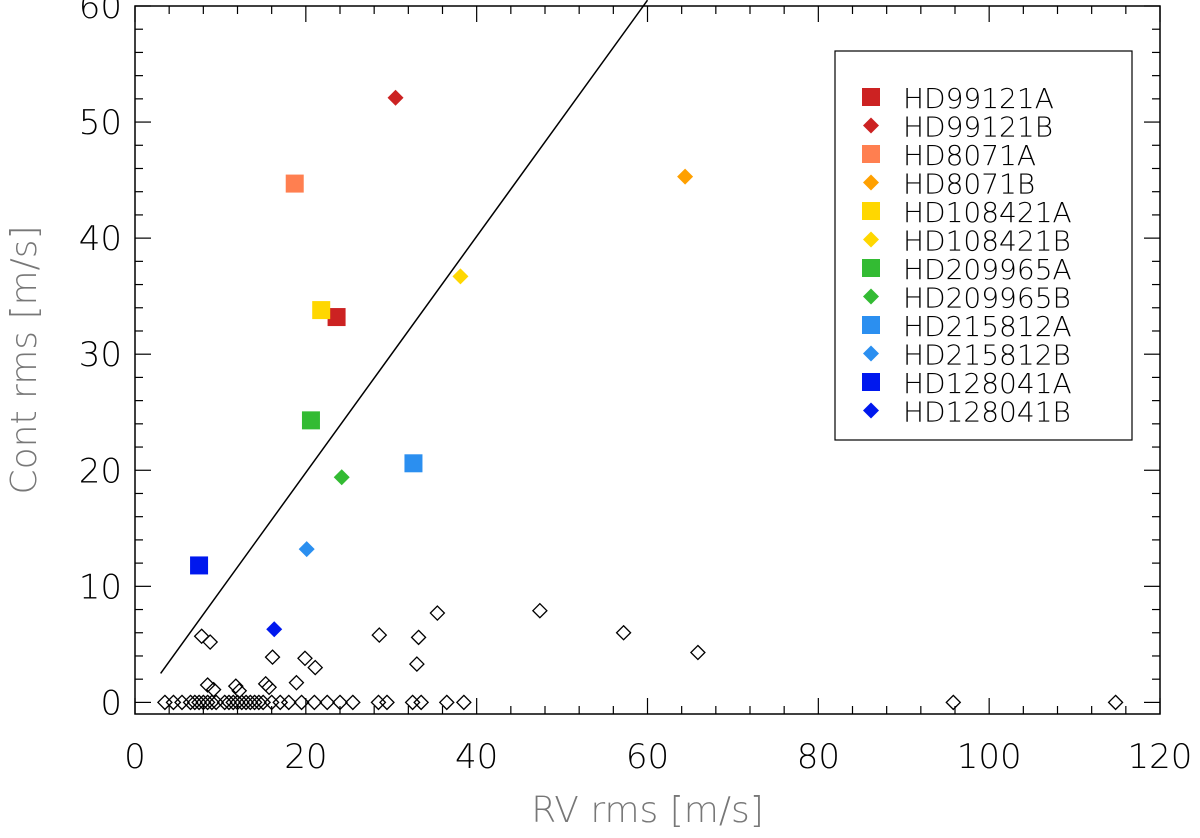 The height and width of the screenshot is (838, 1200). What do you see at coordinates (818, 757) in the screenshot?
I see `x-tick-label: 80` at bounding box center [818, 757].